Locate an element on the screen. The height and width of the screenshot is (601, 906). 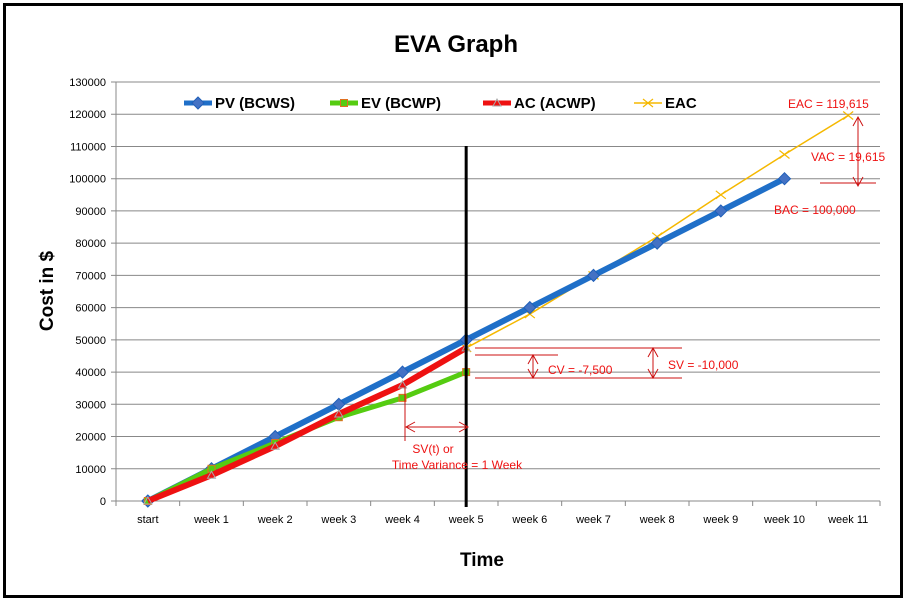
x-tick-label: week 2 is located at coordinates (275, 520).